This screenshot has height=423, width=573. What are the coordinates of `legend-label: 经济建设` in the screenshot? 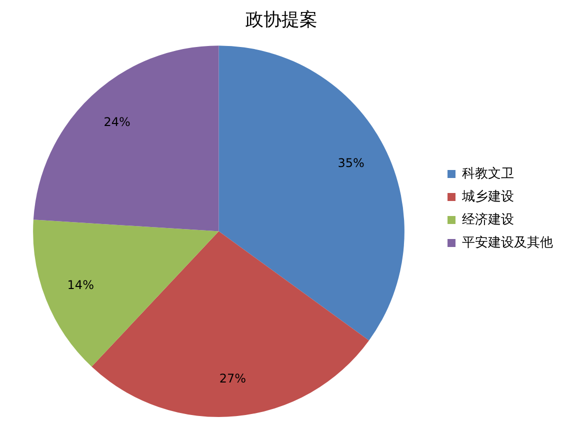 It's located at (488, 220).